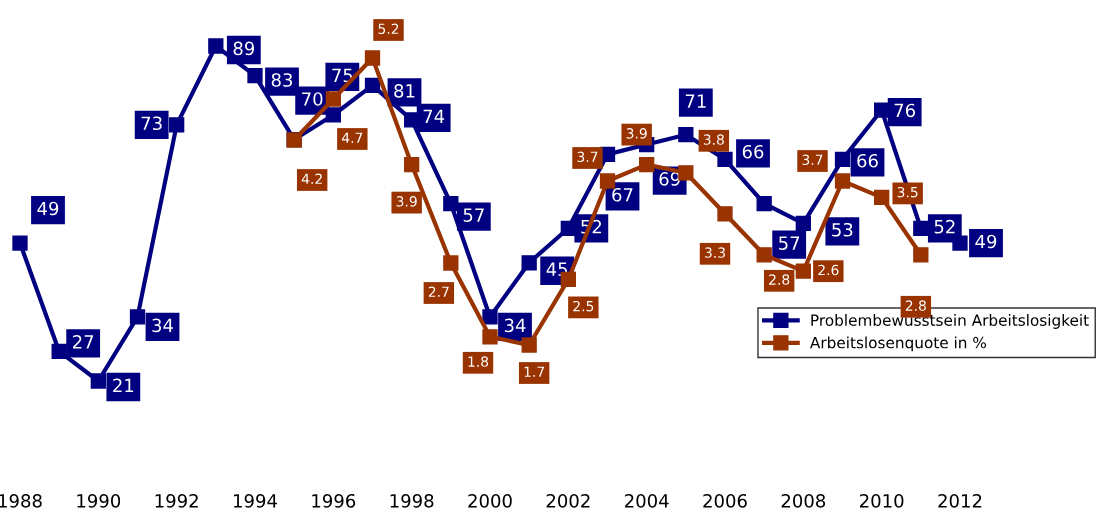  I want to click on data-label: 70, so click(312, 99).